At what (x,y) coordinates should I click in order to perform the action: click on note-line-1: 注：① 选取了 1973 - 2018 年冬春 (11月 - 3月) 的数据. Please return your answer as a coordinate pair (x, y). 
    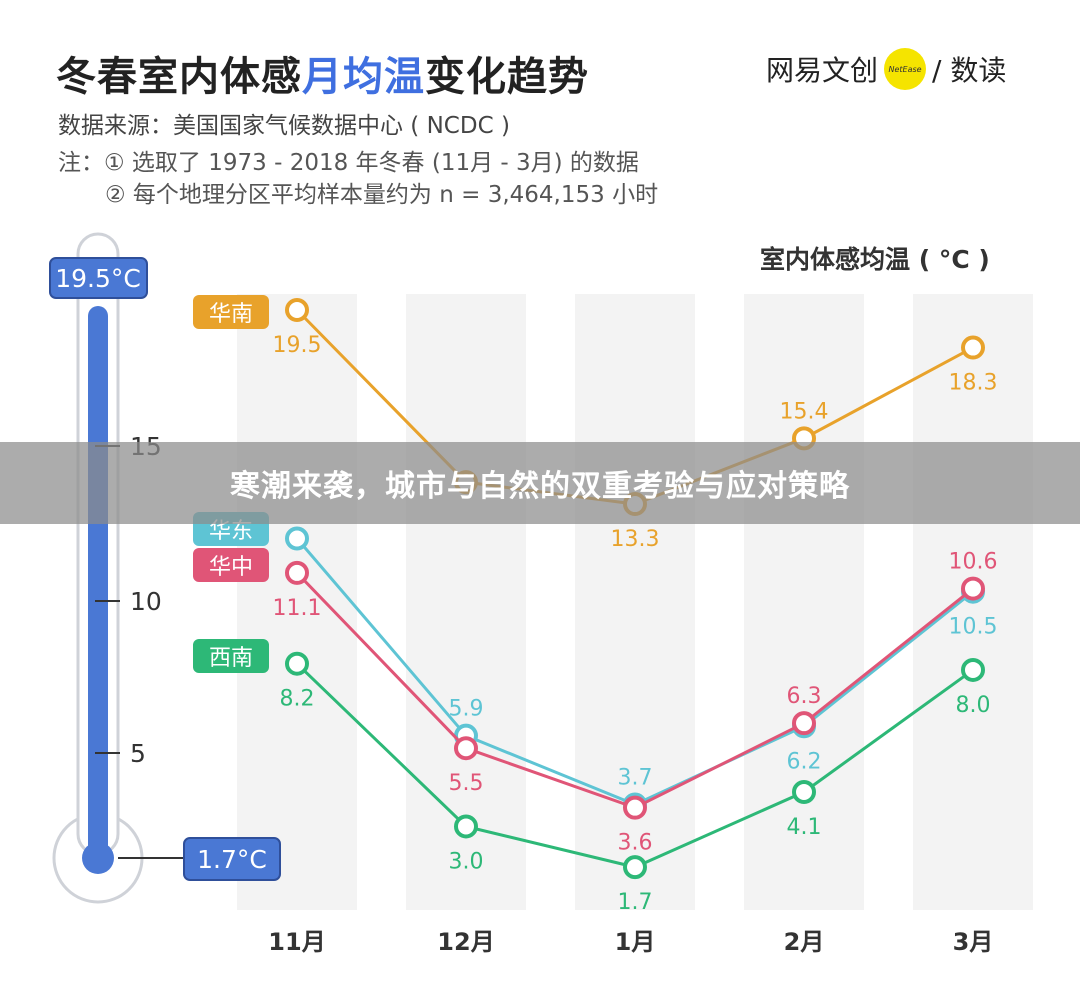
    Looking at the image, I should click on (348, 163).